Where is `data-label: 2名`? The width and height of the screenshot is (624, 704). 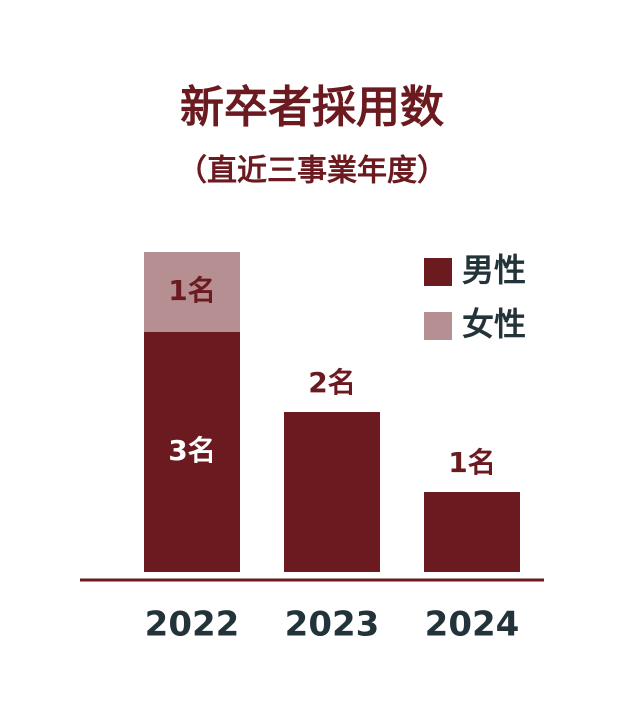
data-label: 2名 is located at coordinates (331, 382).